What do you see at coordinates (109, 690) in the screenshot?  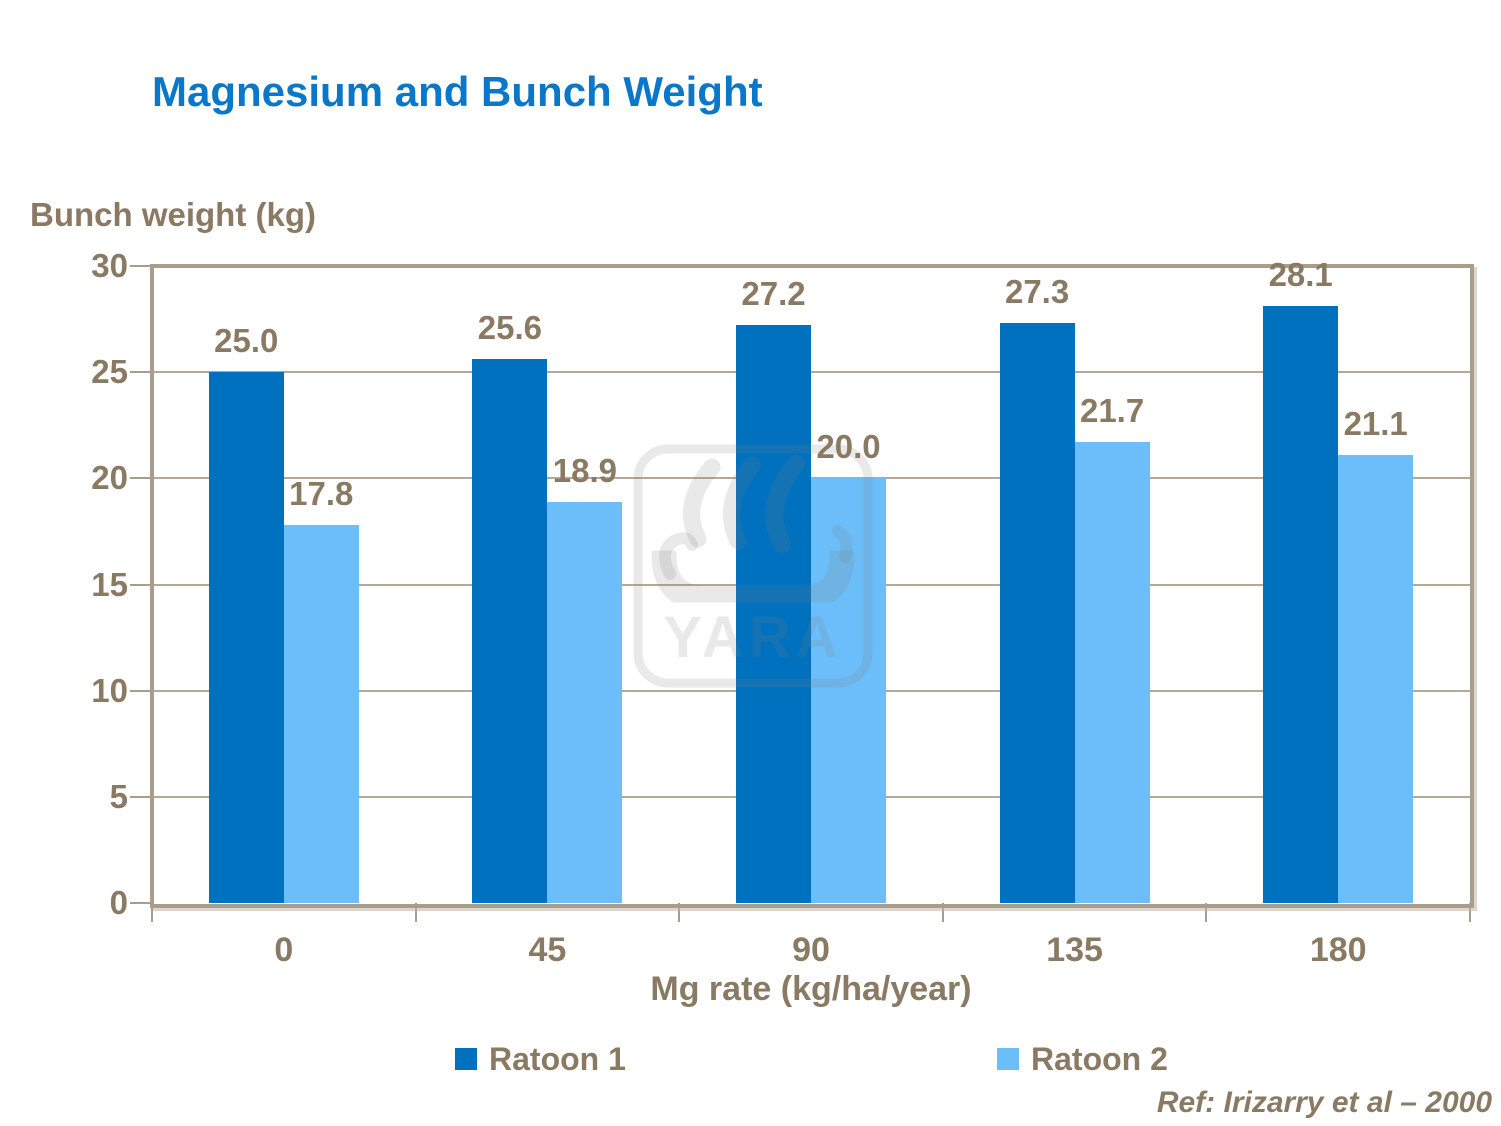 I see `y-tick-label: 10` at bounding box center [109, 690].